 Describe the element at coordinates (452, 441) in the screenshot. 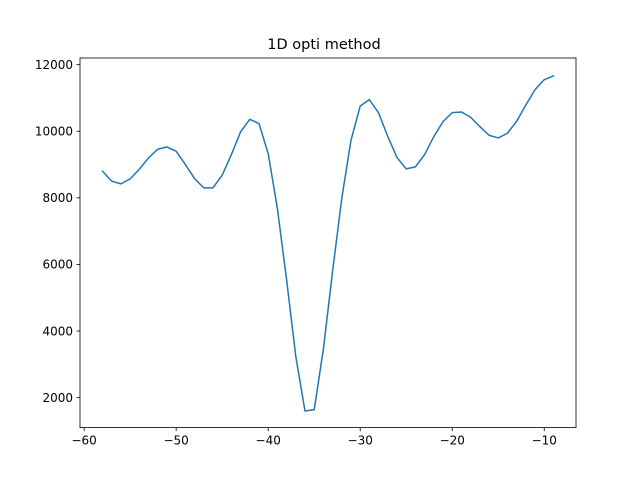

I see `x-tick-label: −20` at that location.